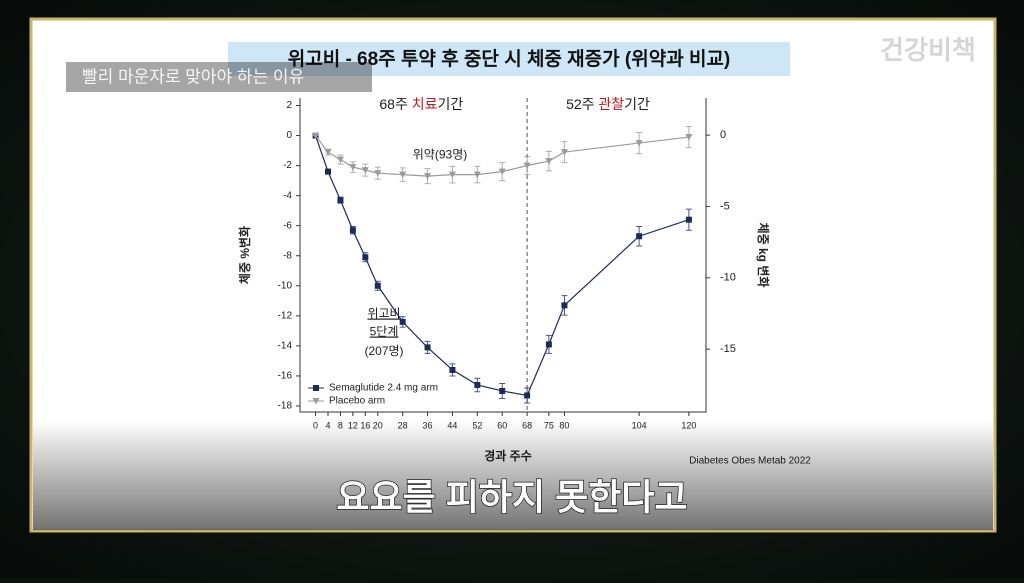  I want to click on caption: 요요를 피하지 못한다고, so click(511, 497).